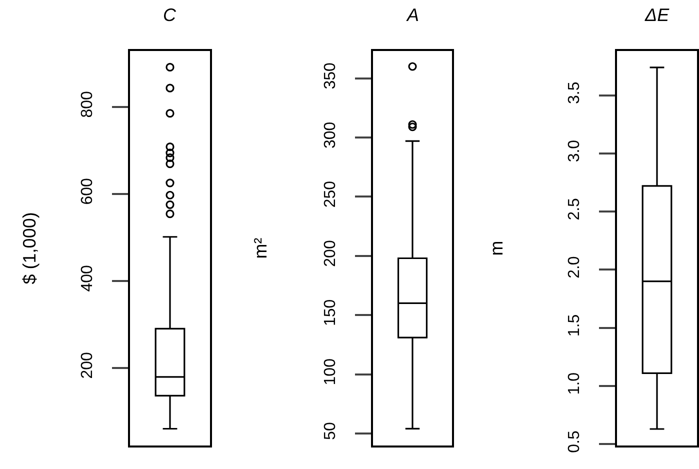 Image resolution: width=699 pixels, height=469 pixels. Describe the element at coordinates (330, 76) in the screenshot. I see `y-tick-label: 350` at that location.